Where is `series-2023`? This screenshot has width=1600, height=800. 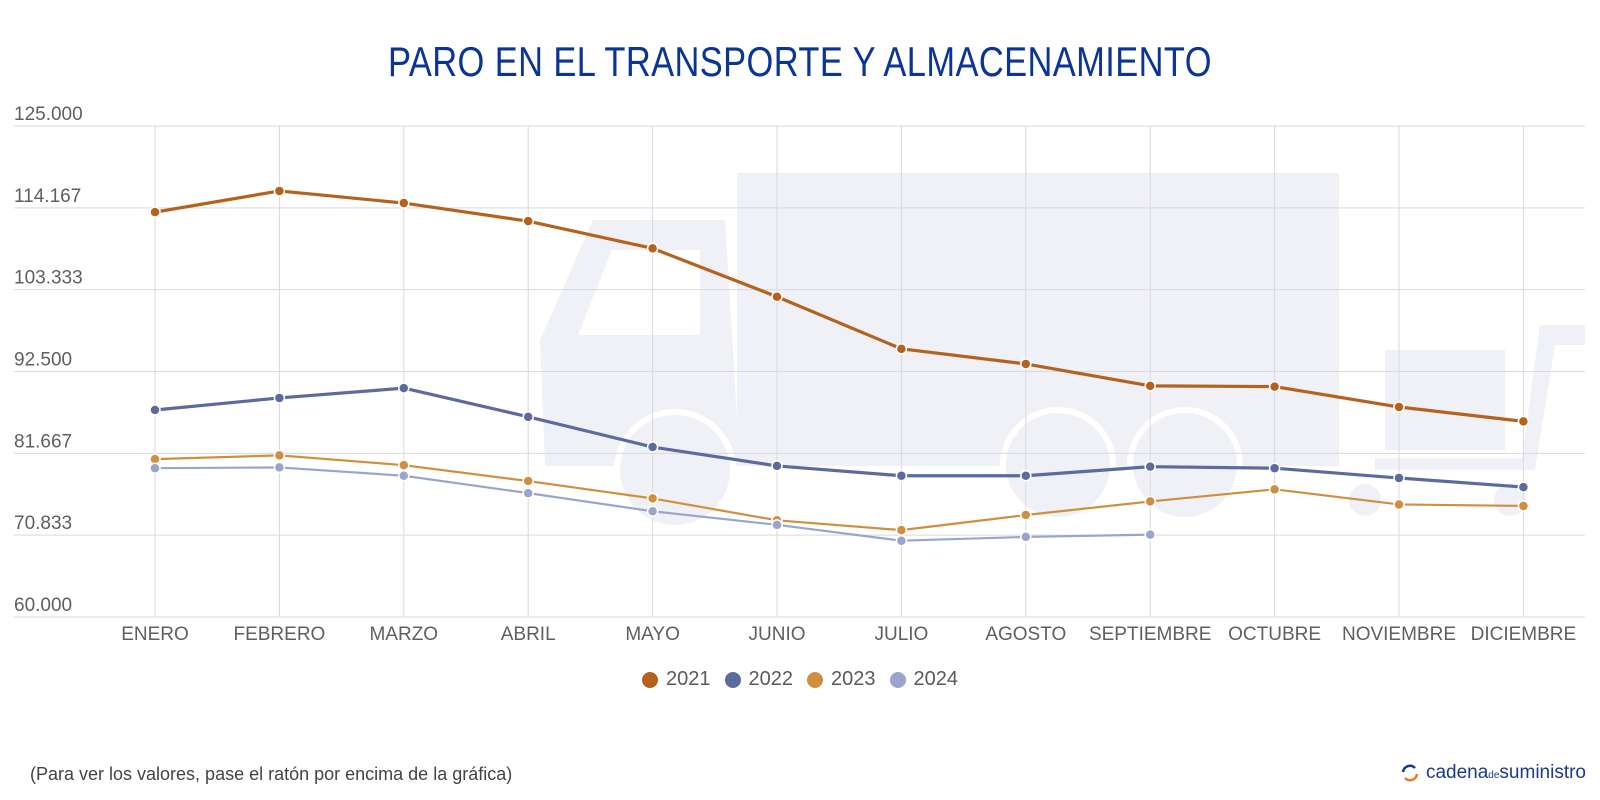
series-2023 is located at coordinates (839, 492).